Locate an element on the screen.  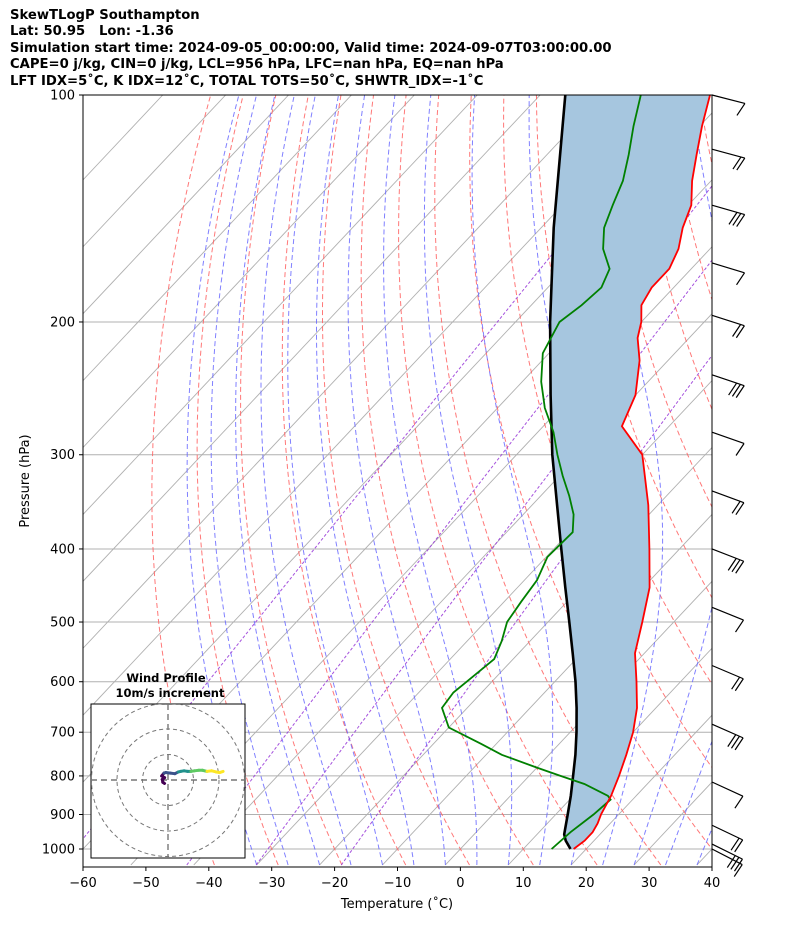
y-axis-label: Pressure (hPa) is located at coordinates (25, 480).